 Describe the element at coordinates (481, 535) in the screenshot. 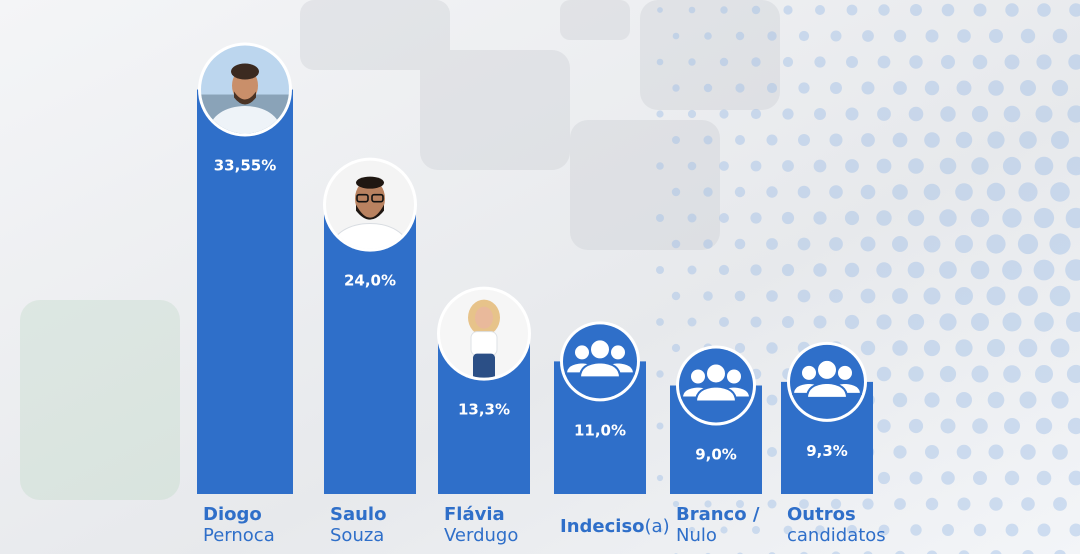

I see `category-label-line2: Verdugo` at that location.